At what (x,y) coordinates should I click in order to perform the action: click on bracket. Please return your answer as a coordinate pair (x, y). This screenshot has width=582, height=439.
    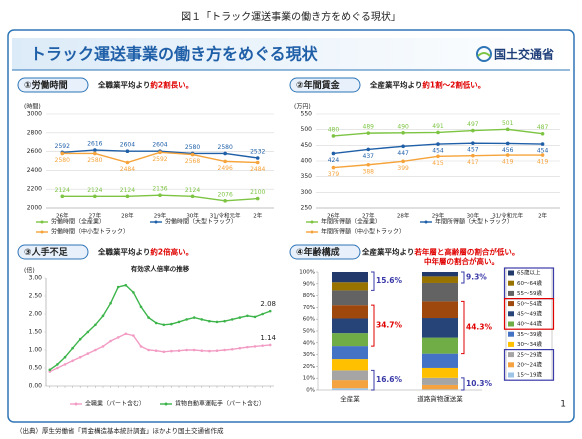
    Looking at the image, I should click on (463, 277).